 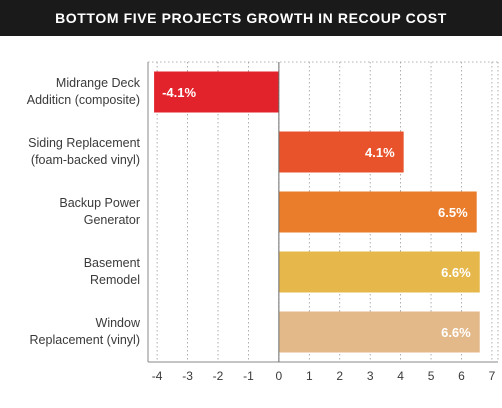 I want to click on category-label-line: Additicn (composite), so click(x=83, y=100).